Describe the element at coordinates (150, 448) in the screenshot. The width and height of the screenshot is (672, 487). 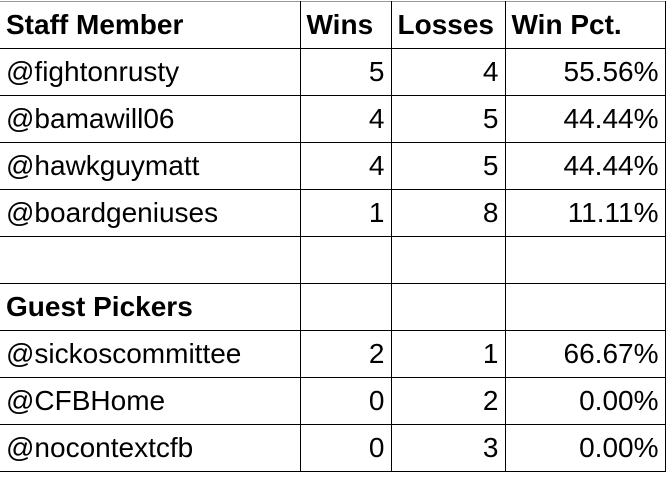
I see `name-cell: @nocontextcfb` at that location.